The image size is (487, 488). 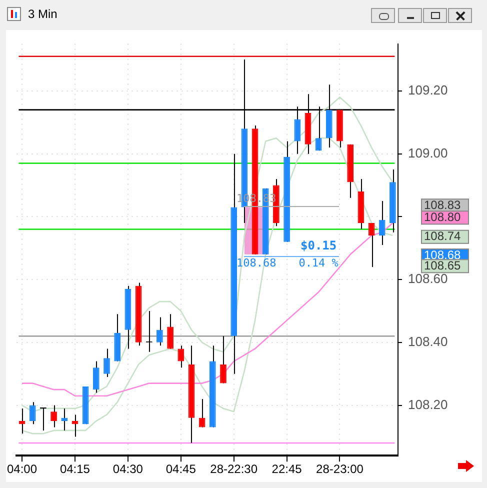 What do you see at coordinates (128, 469) in the screenshot?
I see `x-tick-label: 04:30` at bounding box center [128, 469].